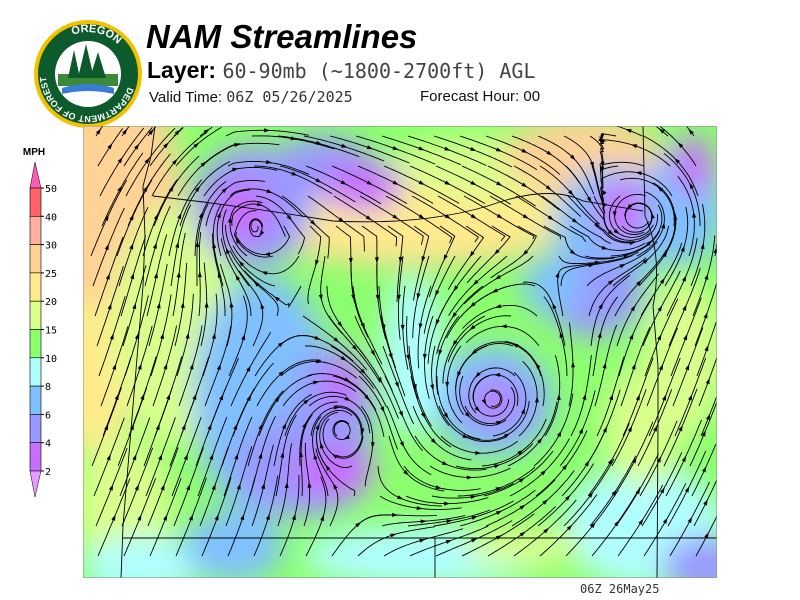  Describe the element at coordinates (51, 359) in the screenshot. I see `legend-tick-label: 10` at that location.